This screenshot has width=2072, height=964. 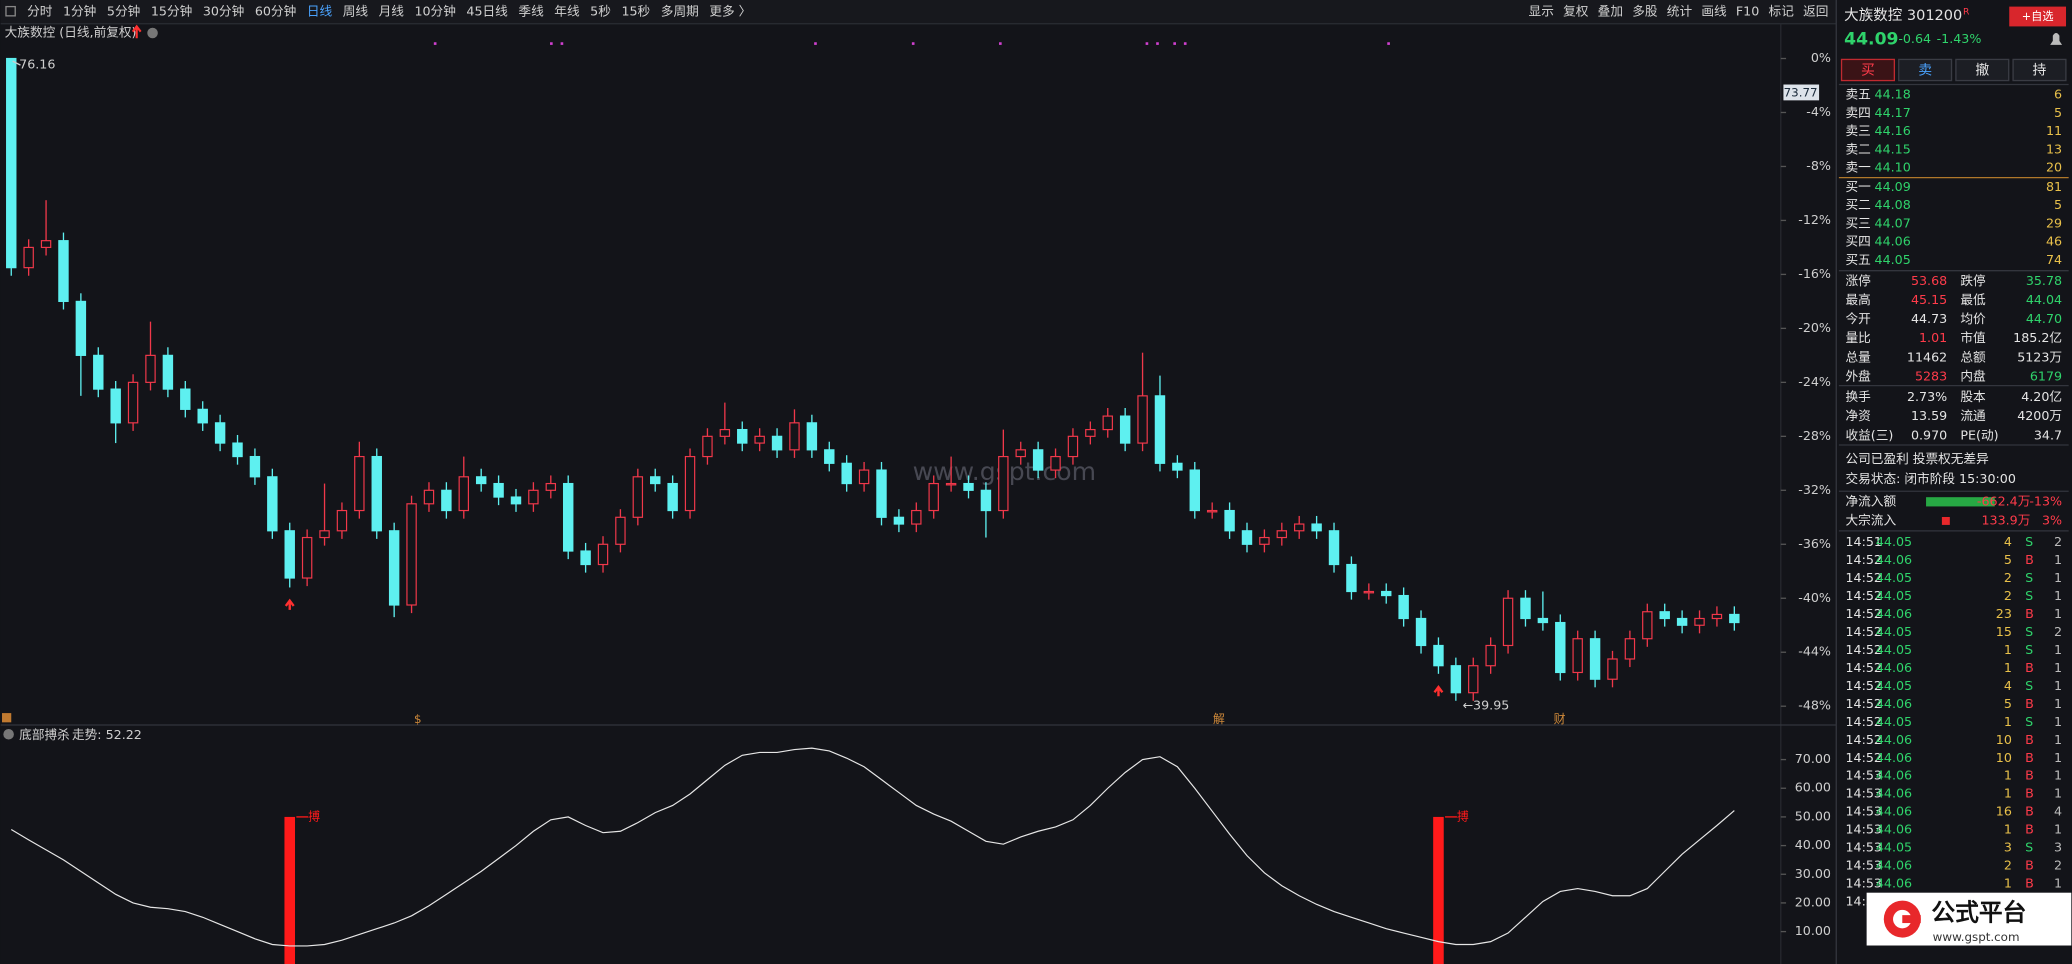 I want to click on change: -0.64, so click(x=1914, y=38).